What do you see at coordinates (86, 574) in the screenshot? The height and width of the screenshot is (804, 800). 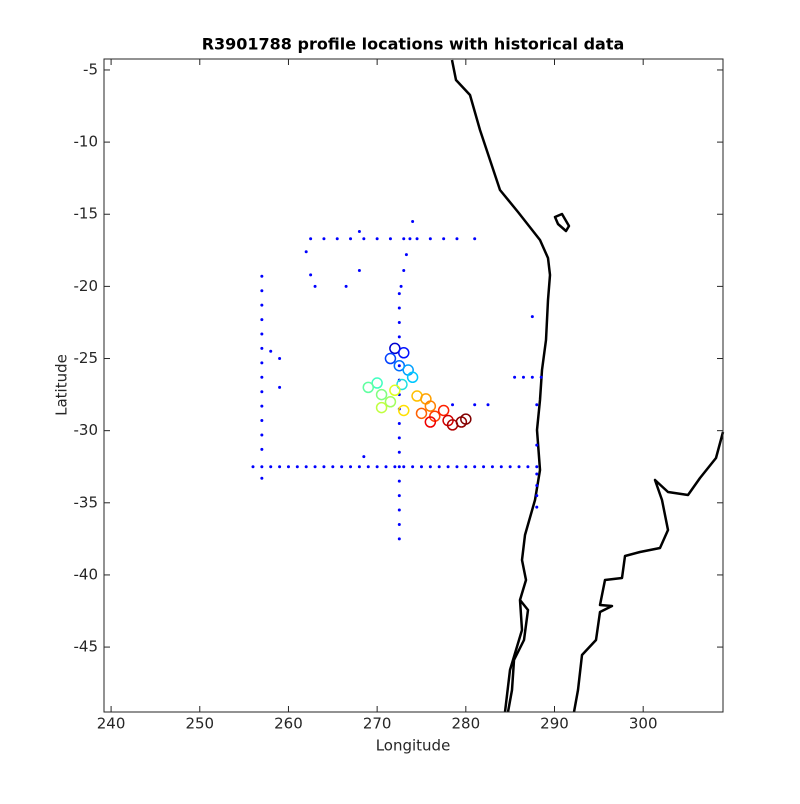 I see `y-tick-label: -40` at bounding box center [86, 574].